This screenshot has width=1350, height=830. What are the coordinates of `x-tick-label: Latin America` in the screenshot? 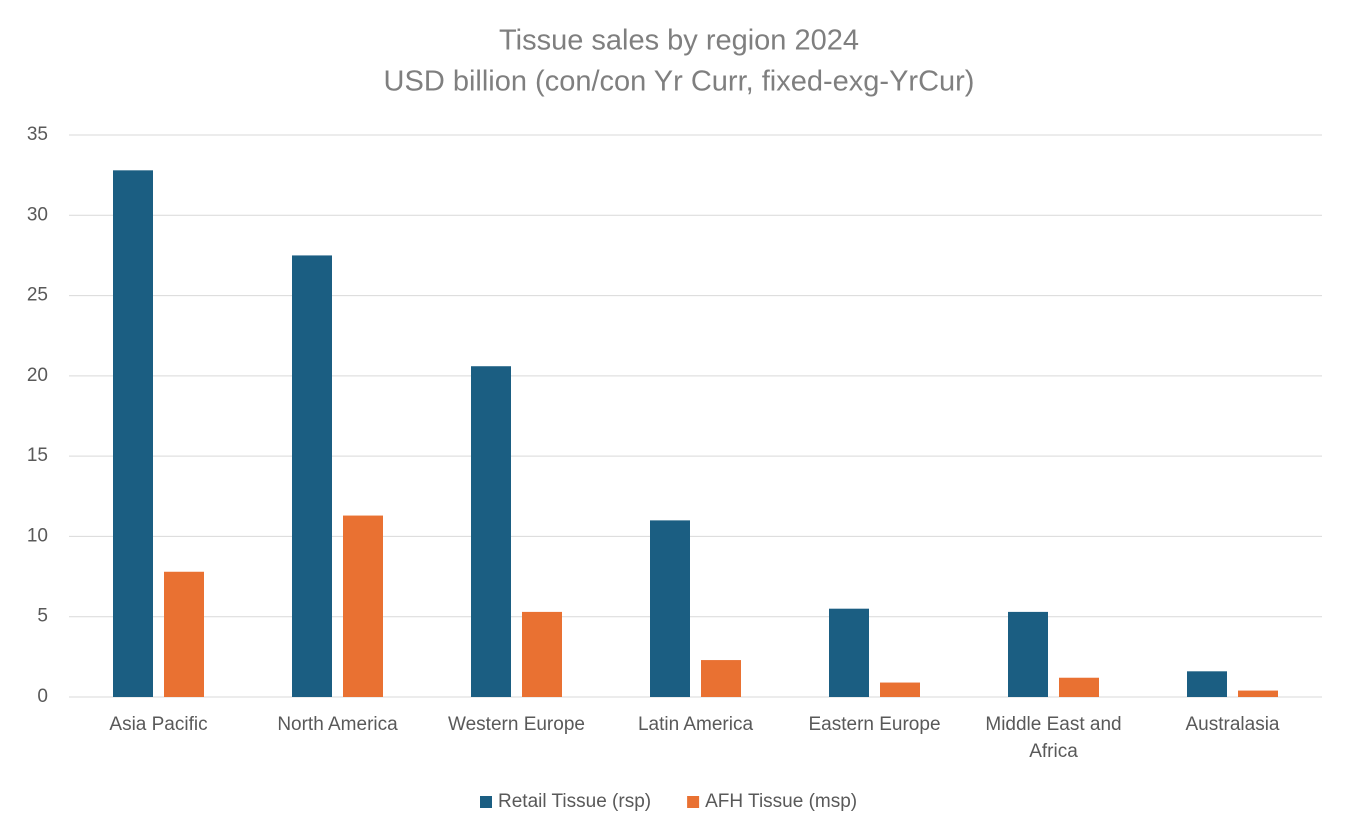 It's located at (695, 724).